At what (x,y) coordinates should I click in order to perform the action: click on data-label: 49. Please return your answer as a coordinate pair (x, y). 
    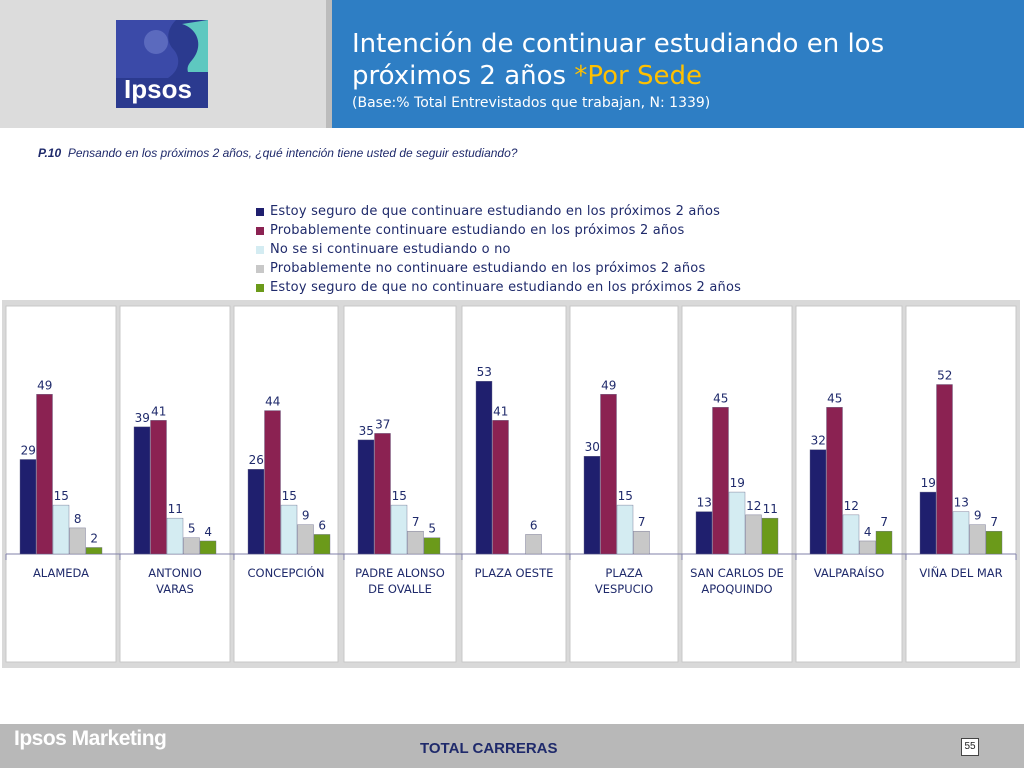
    Looking at the image, I should click on (44, 385).